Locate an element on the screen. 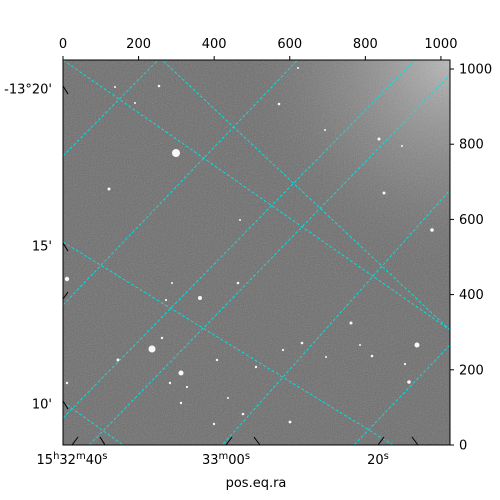 This screenshot has width=500, height=500. ra-value-part: 32 is located at coordinates (67, 460).